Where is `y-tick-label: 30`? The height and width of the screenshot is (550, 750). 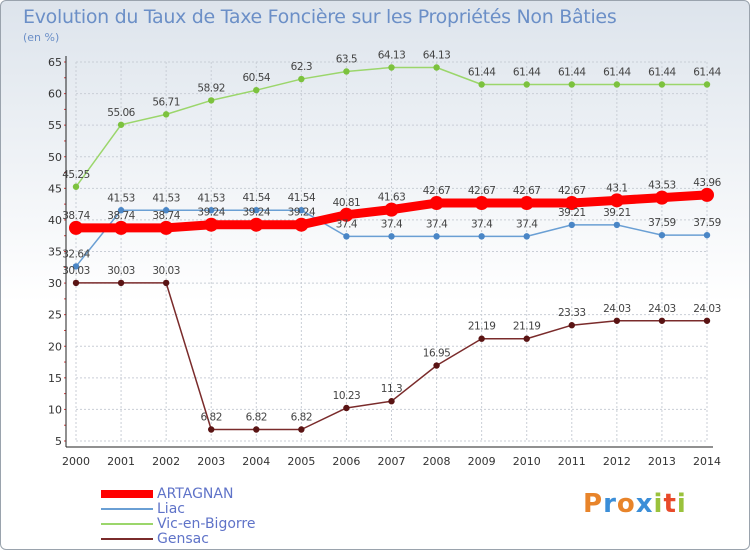
y-tick-label: 30 is located at coordinates (55, 283).